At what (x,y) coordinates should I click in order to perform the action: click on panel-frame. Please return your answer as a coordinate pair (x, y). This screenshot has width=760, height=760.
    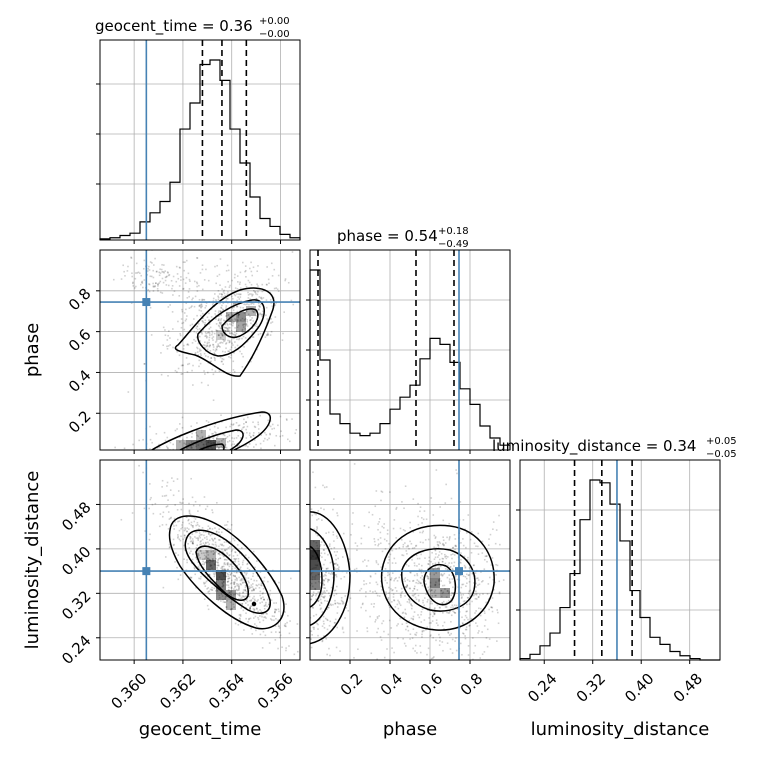
    Looking at the image, I should click on (200, 140).